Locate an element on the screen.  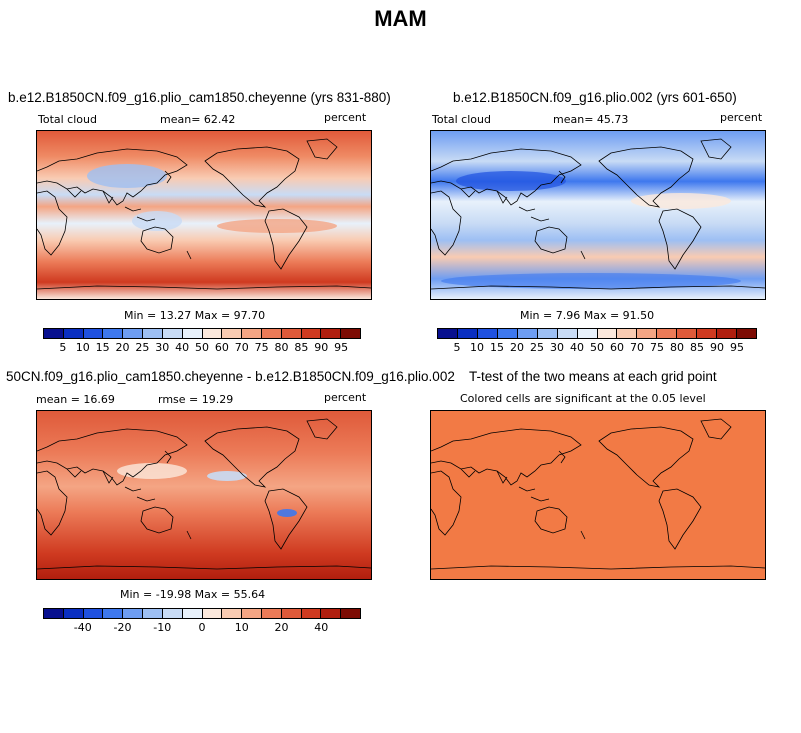
colorbar-tick-label: 60 is located at coordinates (617, 347).